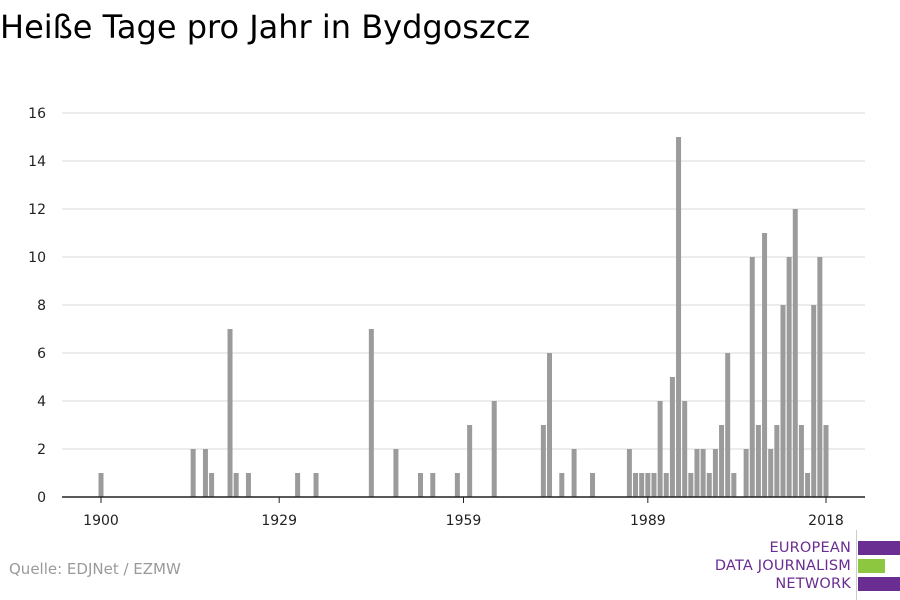 The width and height of the screenshot is (900, 600). What do you see at coordinates (41, 306) in the screenshot?
I see `y-tick-label: 8` at bounding box center [41, 306].